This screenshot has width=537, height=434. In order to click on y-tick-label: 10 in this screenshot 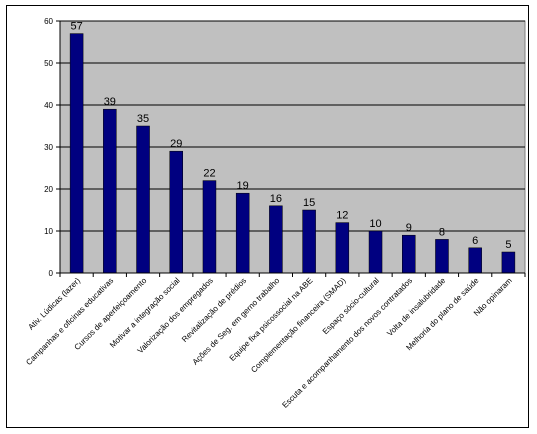, I will do `click(48, 231)`.